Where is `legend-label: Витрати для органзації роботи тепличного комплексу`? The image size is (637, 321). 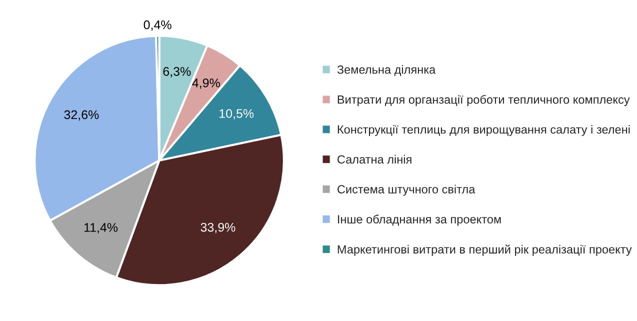 legend-label: Витрати для органзації роботи тепличного комплексу is located at coordinates (484, 100).